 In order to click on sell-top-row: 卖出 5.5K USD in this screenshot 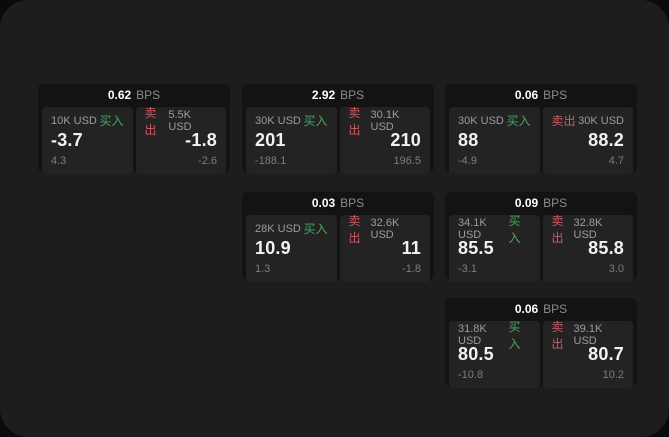, I will do `click(181, 121)`.